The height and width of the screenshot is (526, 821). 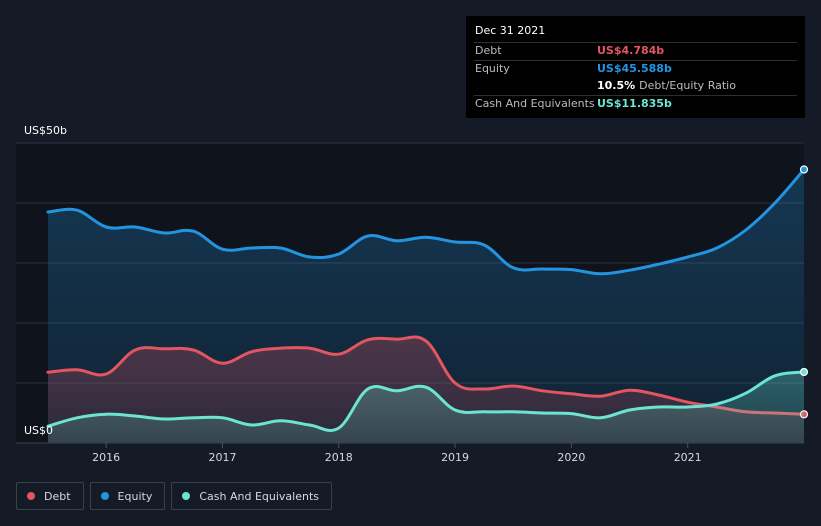 What do you see at coordinates (488, 50) in the screenshot?
I see `tooltip-debt-label: Debt` at bounding box center [488, 50].